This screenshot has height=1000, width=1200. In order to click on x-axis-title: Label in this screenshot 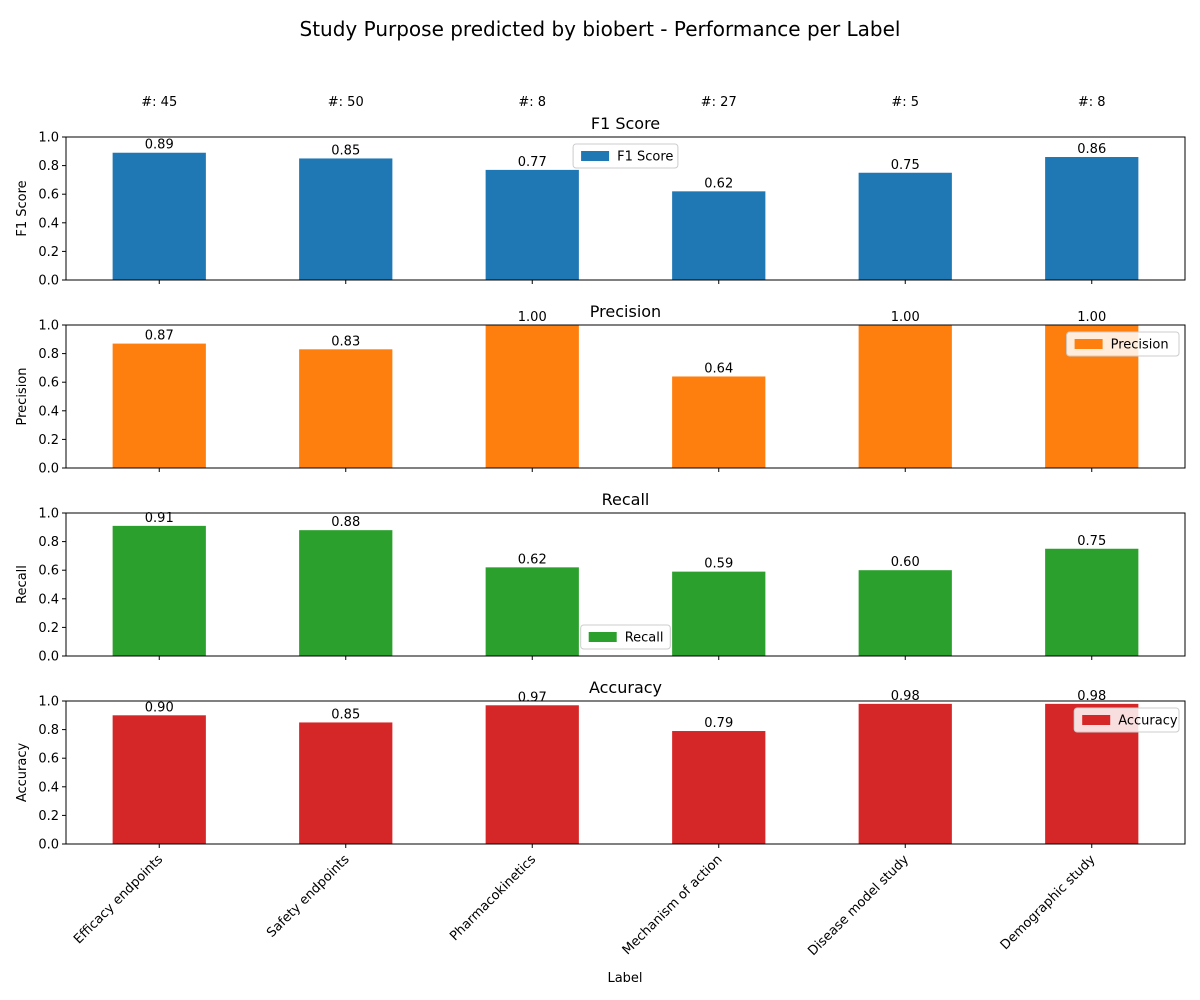, I will do `click(624, 978)`.